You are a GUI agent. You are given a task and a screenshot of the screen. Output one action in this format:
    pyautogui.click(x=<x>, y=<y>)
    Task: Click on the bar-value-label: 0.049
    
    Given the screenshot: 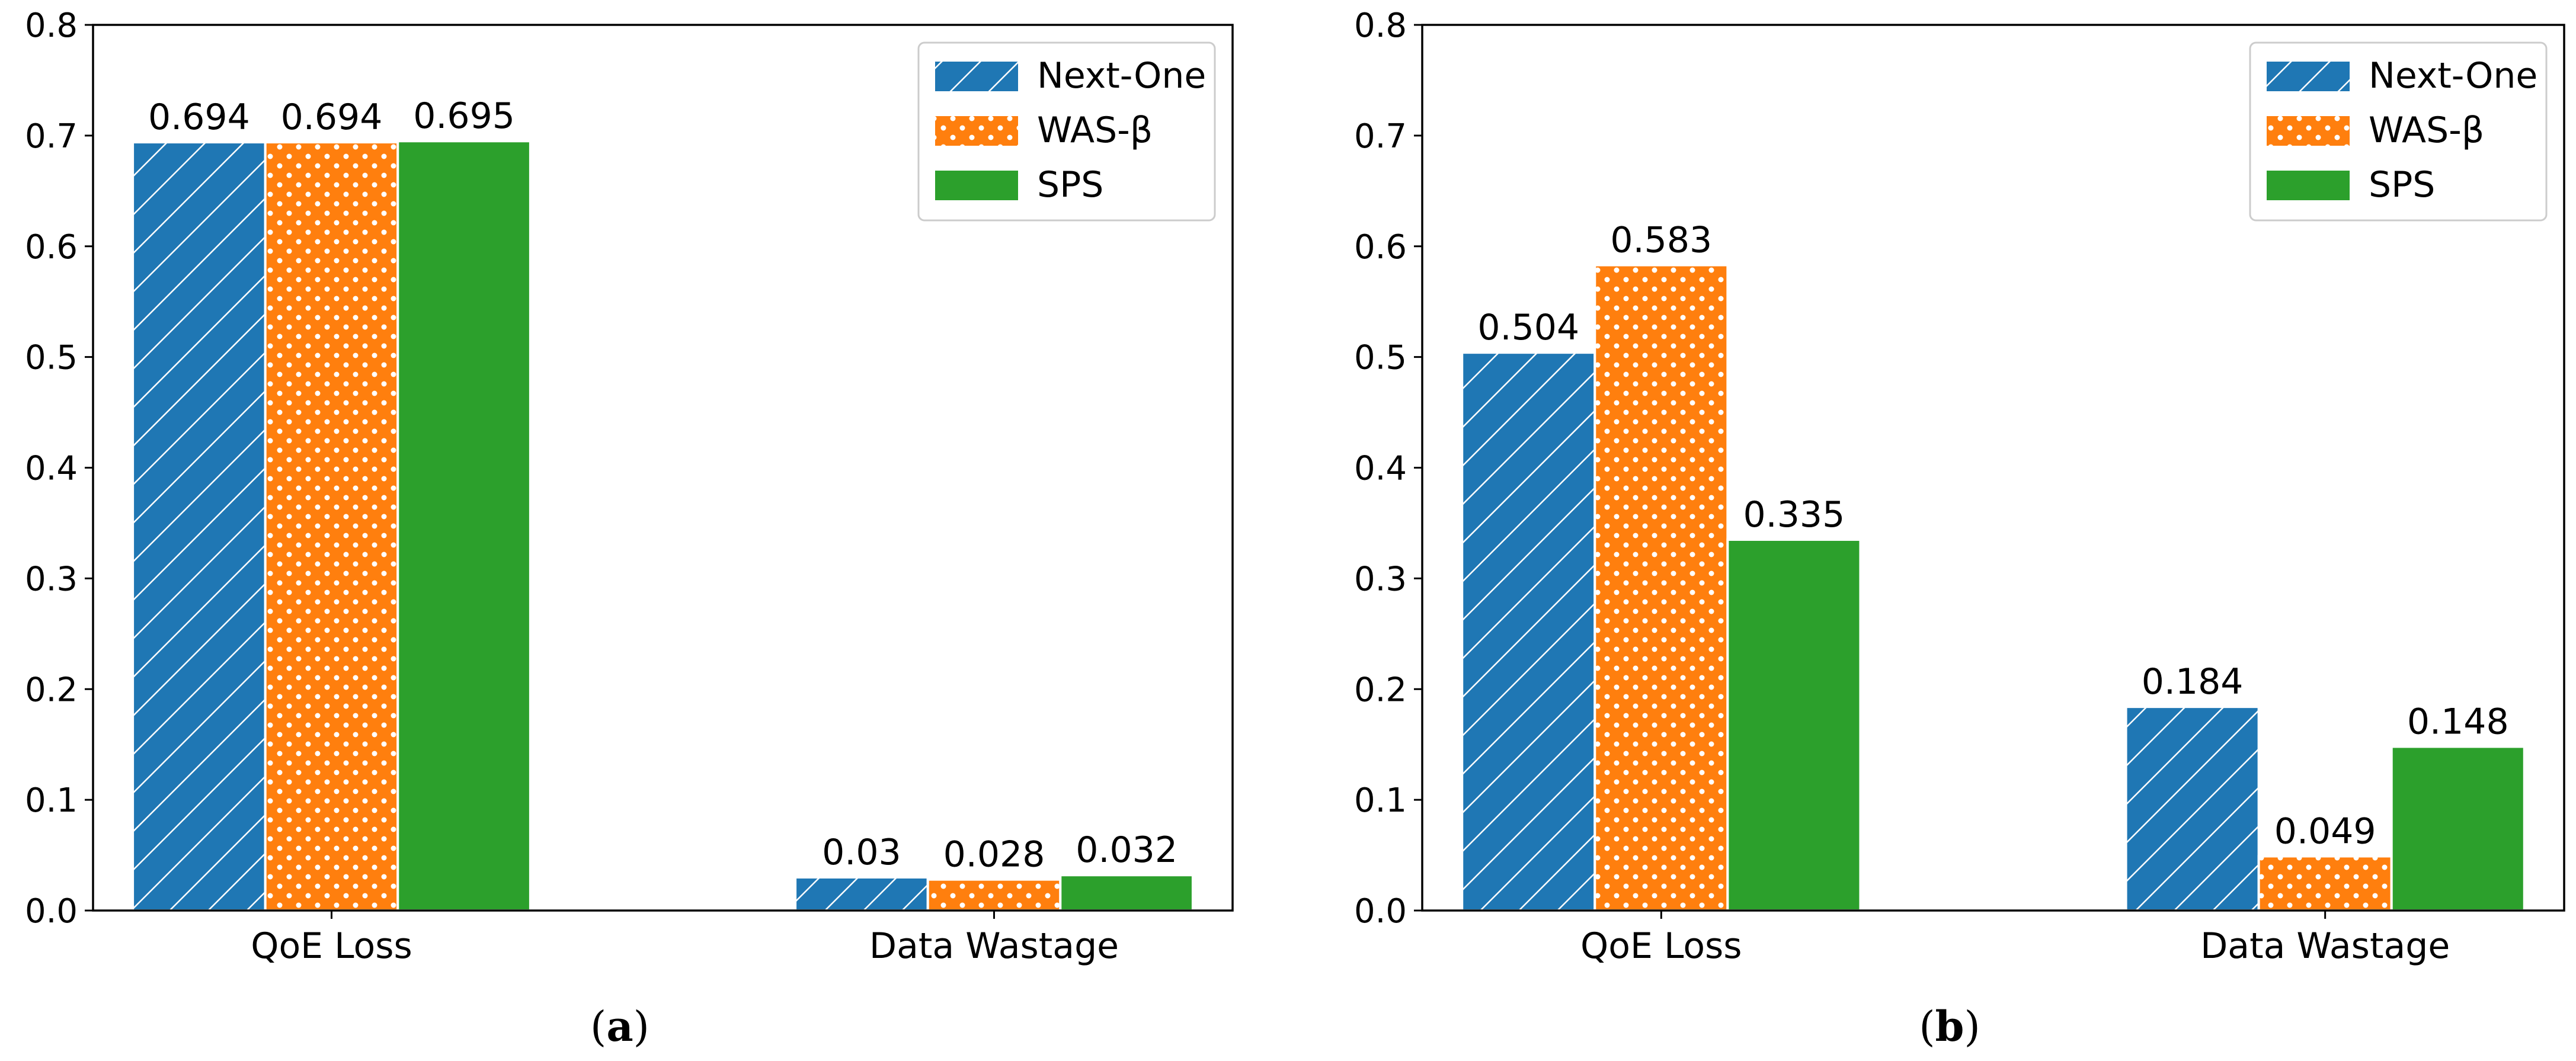 What is the action you would take?
    pyautogui.click(x=2325, y=831)
    